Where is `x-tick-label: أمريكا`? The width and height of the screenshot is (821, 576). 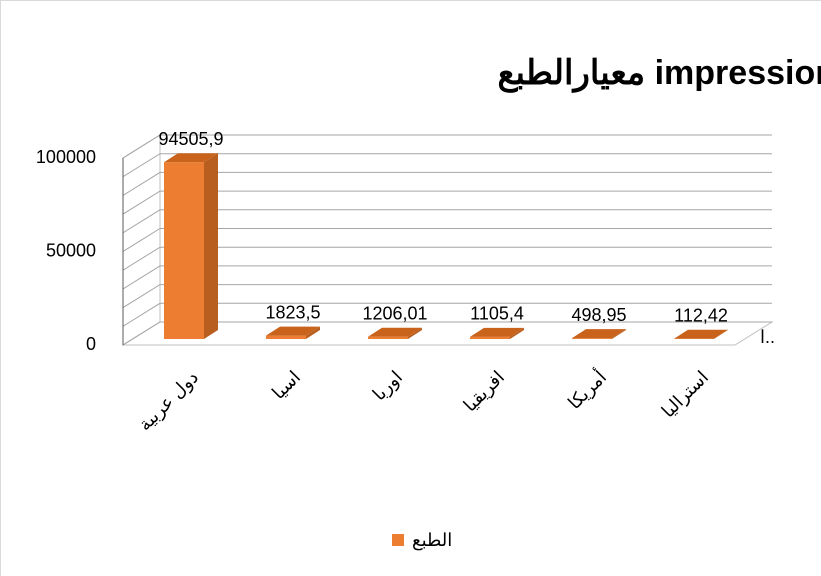
x-tick-label: أمريكا is located at coordinates (587, 390).